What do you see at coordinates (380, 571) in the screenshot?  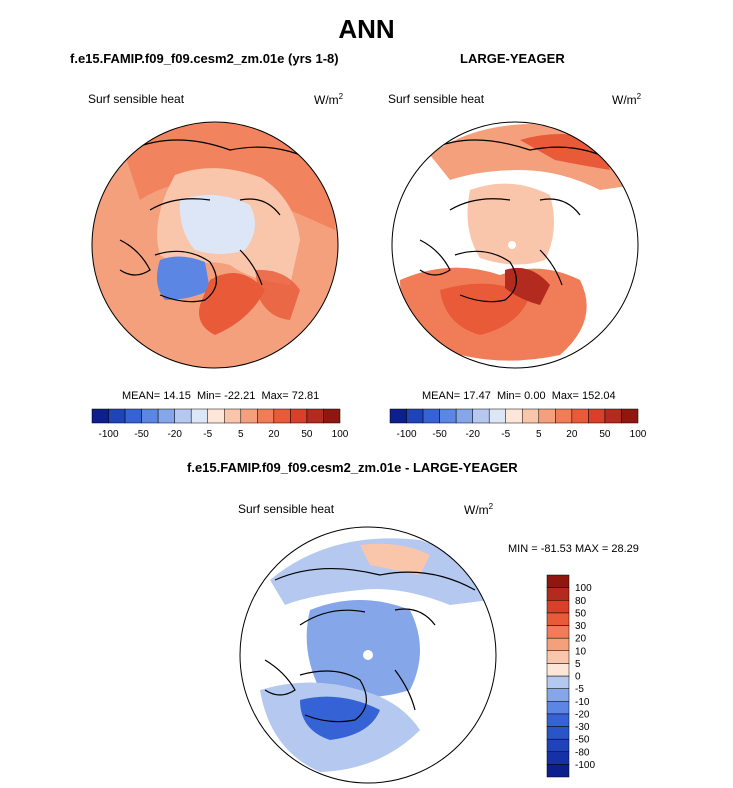 I see `panel3-north-pacific` at bounding box center [380, 571].